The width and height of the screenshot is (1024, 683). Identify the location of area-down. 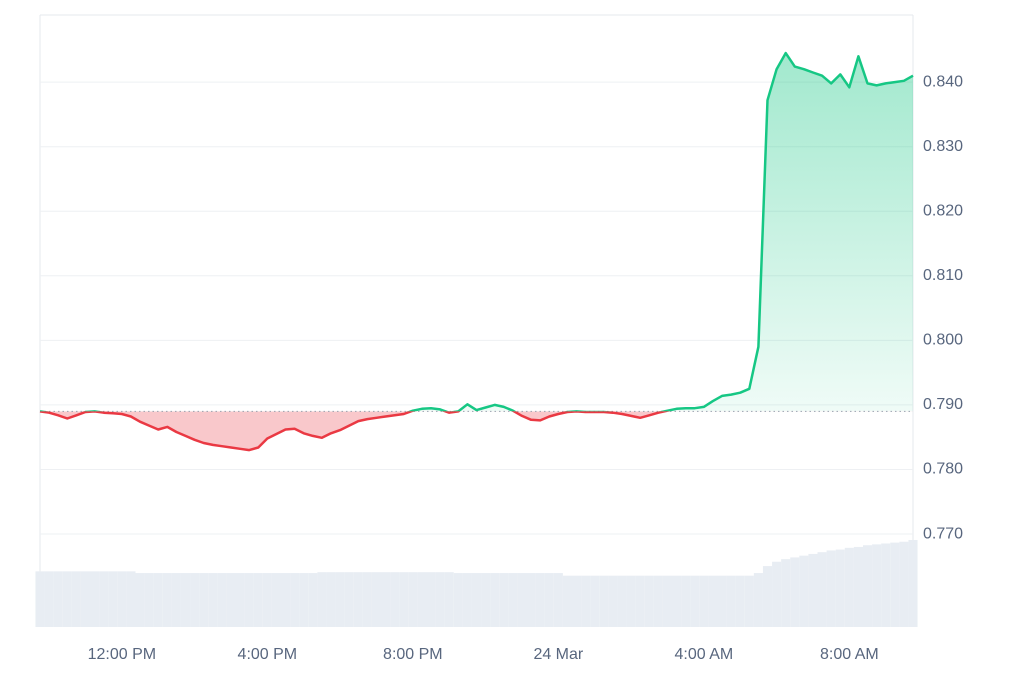
(476, 431).